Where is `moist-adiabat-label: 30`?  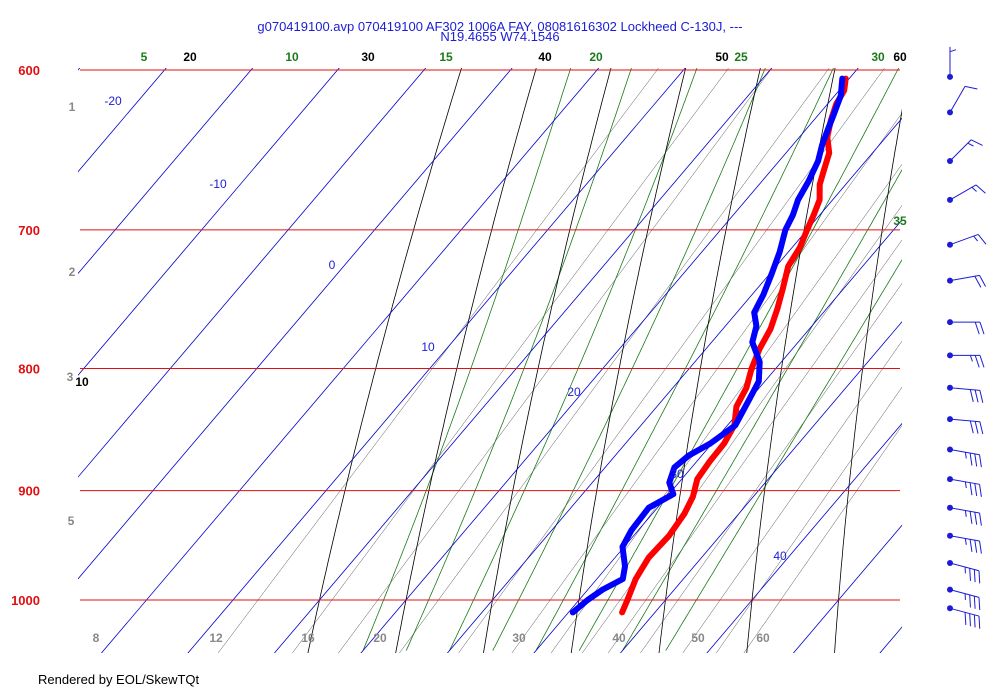
moist-adiabat-label: 30 is located at coordinates (878, 57).